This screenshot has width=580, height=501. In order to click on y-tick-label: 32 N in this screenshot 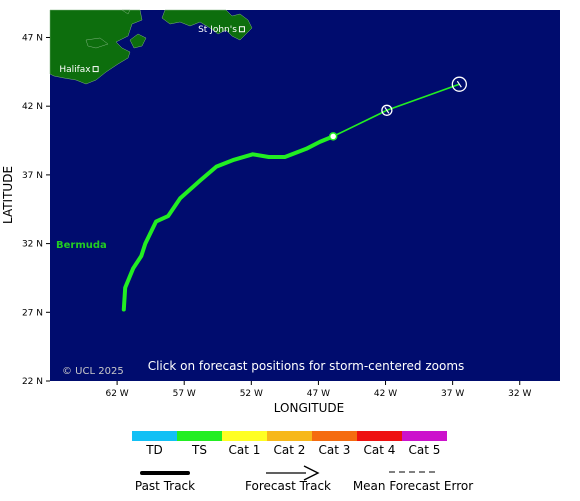, I will do `click(32, 245)`.